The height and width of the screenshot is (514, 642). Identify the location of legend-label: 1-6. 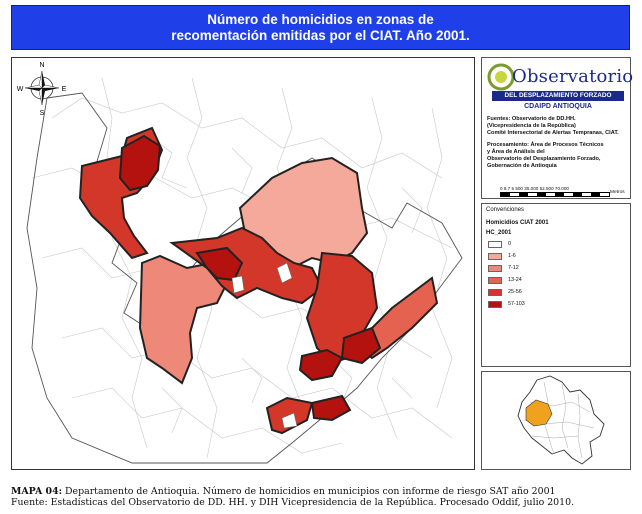
(512, 256).